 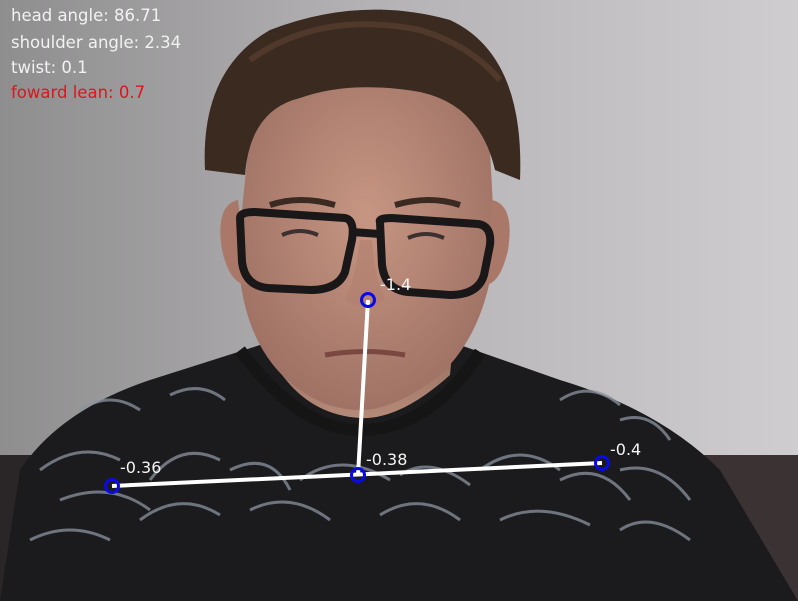 What do you see at coordinates (363, 234) in the screenshot?
I see `eyes` at bounding box center [363, 234].